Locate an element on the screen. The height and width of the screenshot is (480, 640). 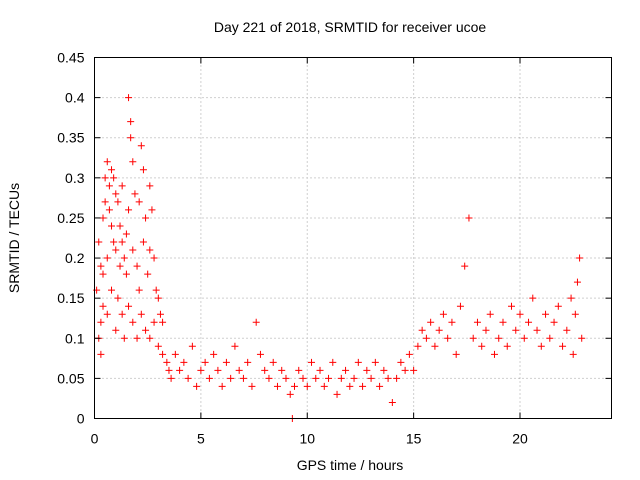
y-tick-label: 0.25 is located at coordinates (70, 218).